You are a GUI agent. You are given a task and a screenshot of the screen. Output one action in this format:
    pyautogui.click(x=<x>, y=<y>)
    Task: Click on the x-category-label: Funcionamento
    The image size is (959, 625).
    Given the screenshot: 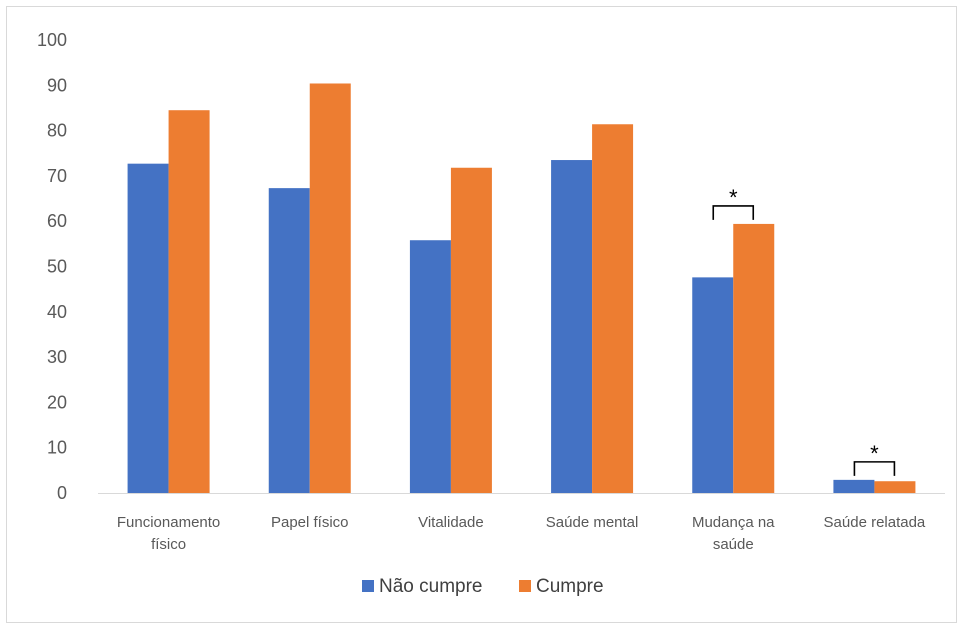 What is the action you would take?
    pyautogui.click(x=168, y=522)
    